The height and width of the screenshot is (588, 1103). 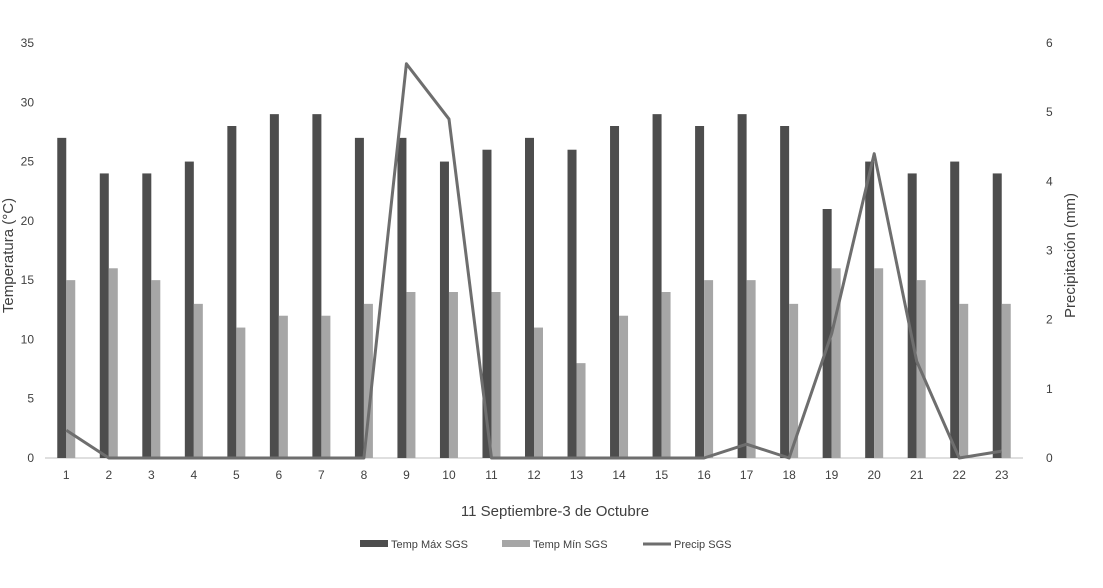 What do you see at coordinates (619, 475) in the screenshot?
I see `x-tick-label: 14` at bounding box center [619, 475].